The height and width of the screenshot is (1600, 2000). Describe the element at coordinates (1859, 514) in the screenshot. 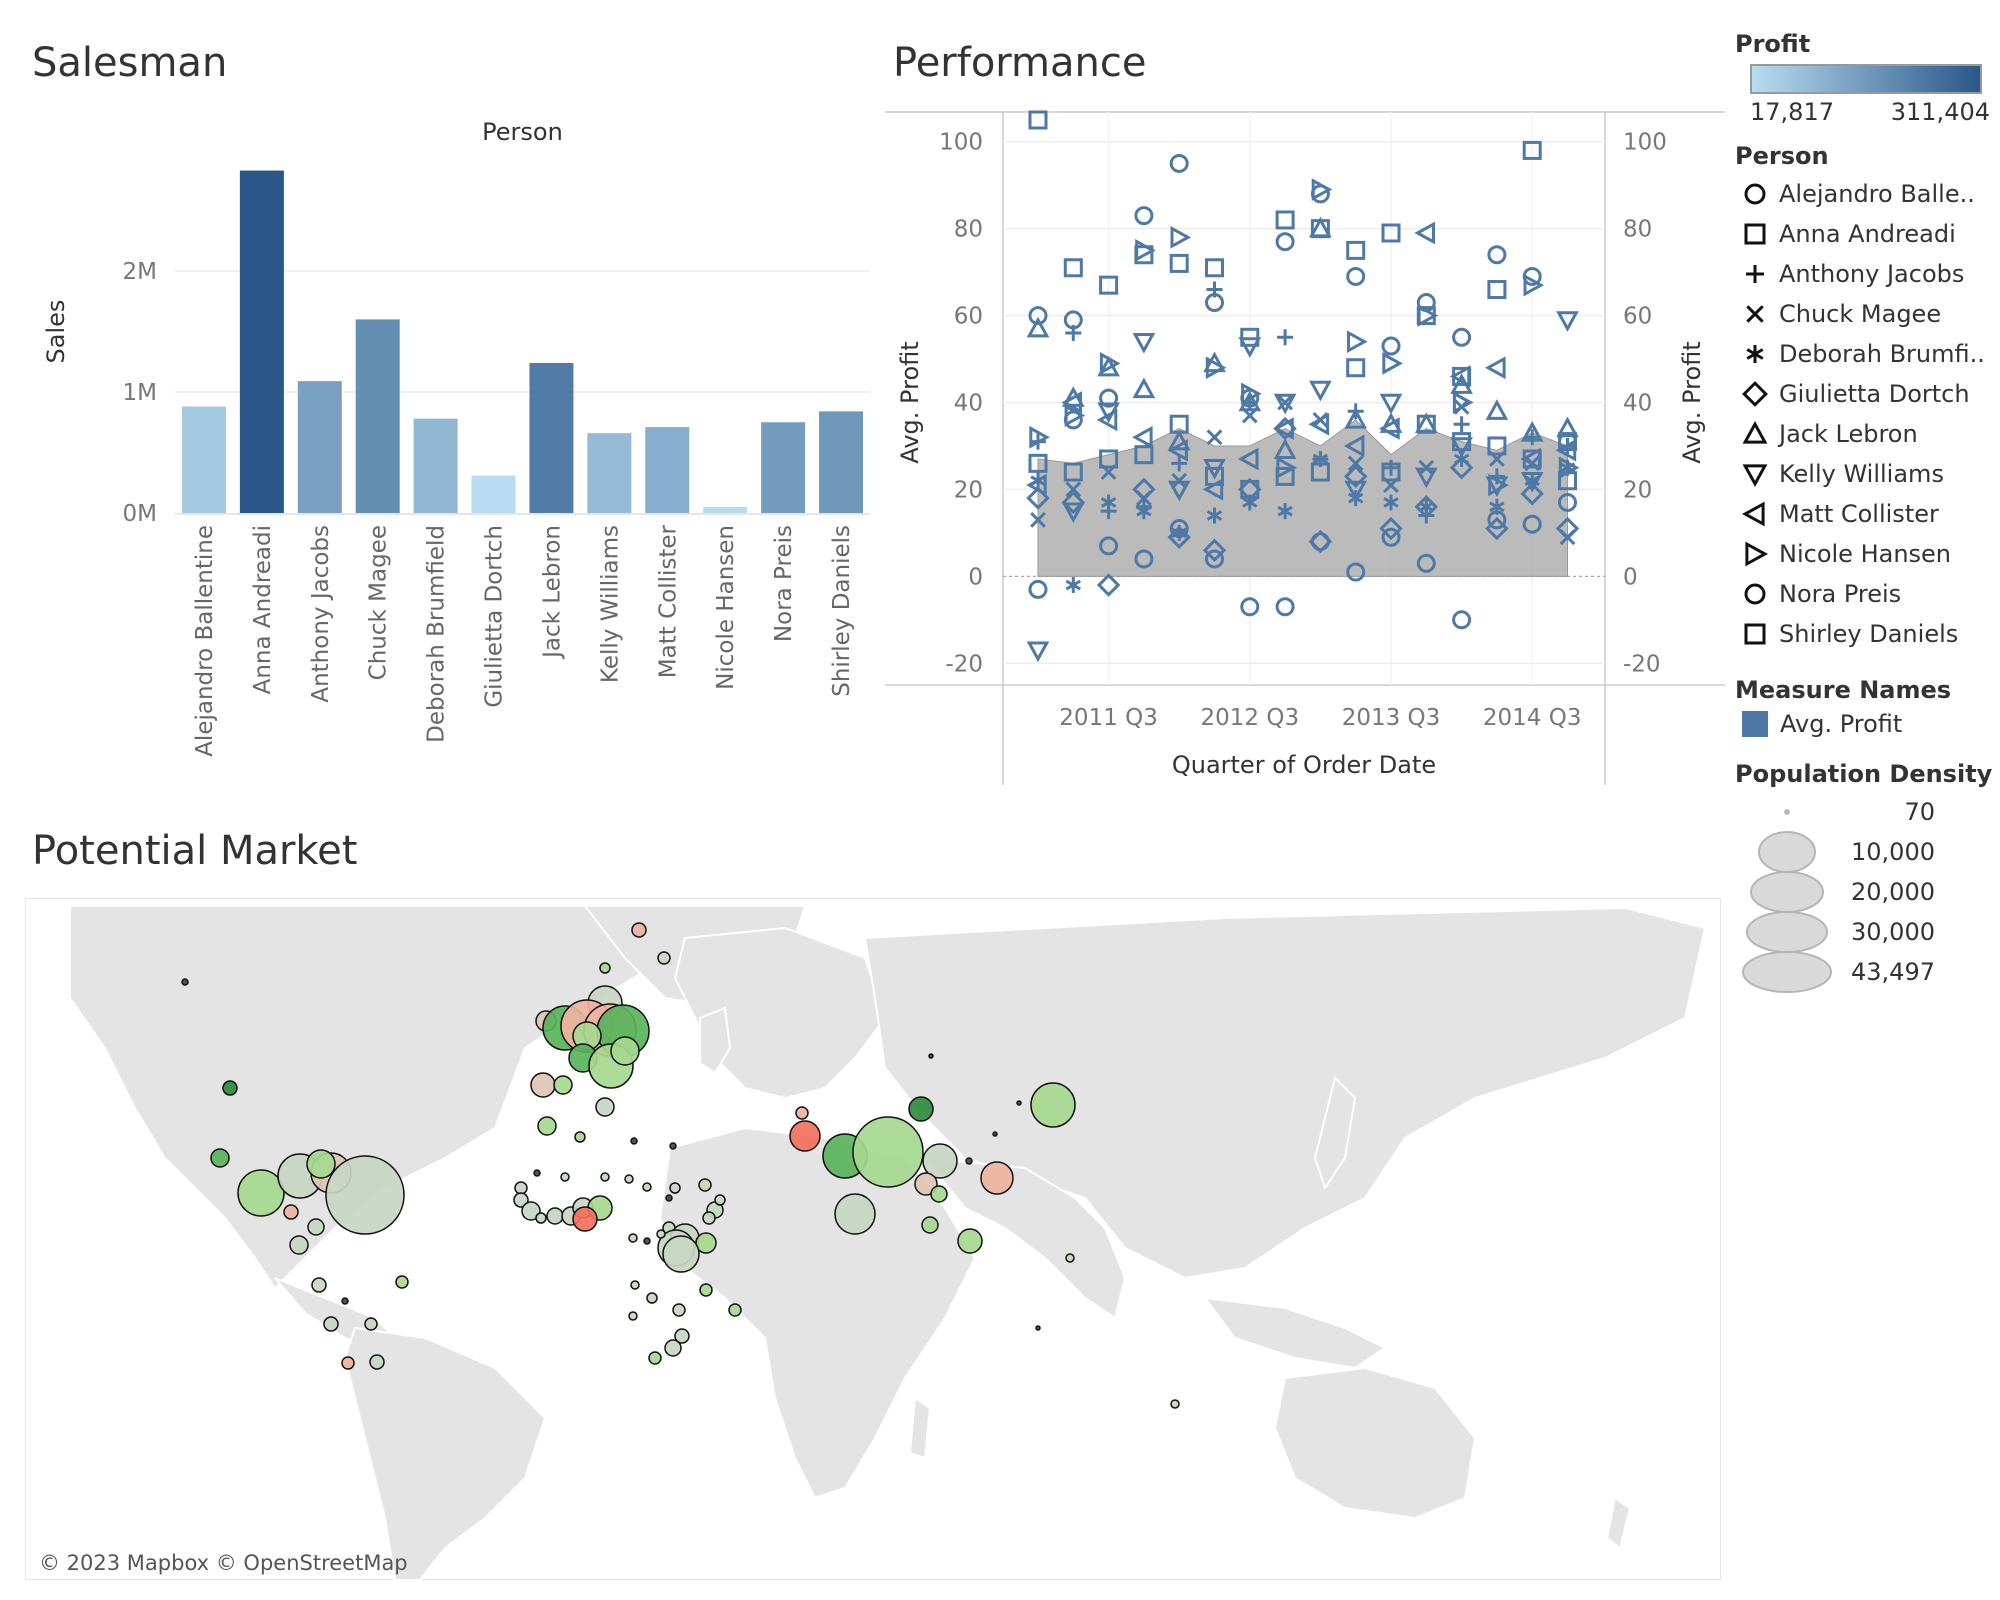

I see `person-legend-label: Matt Collister` at that location.